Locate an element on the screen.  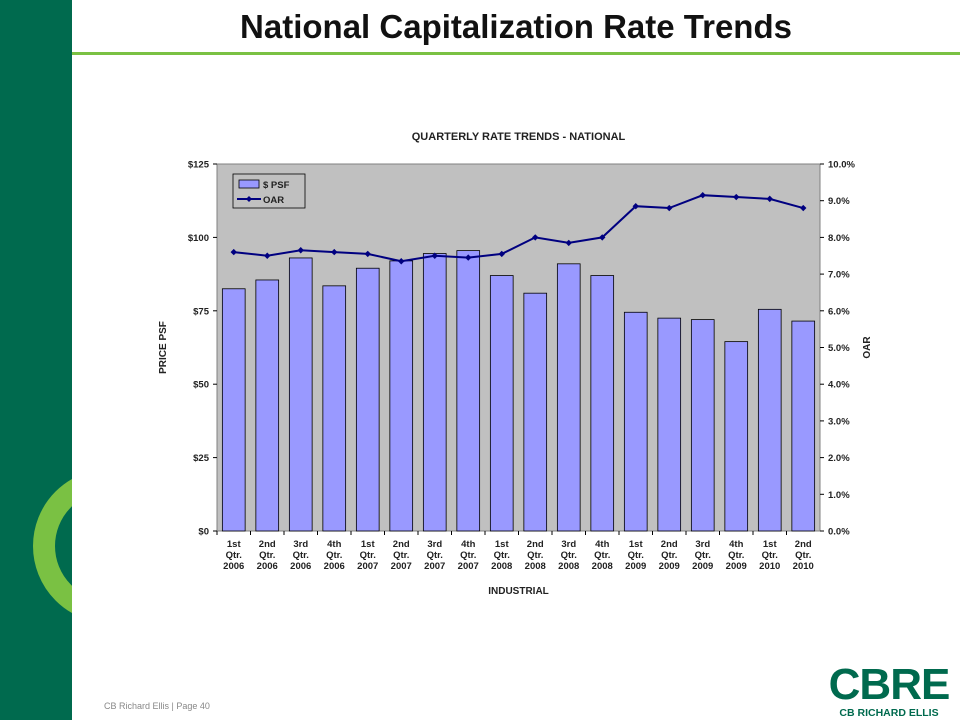
sidebar-band is located at coordinates (36, 360).